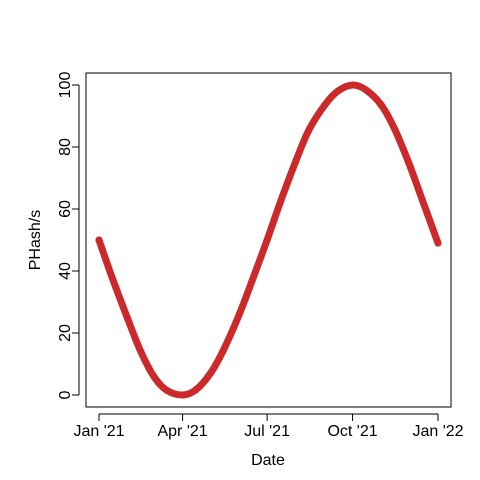 This screenshot has height=480, width=480. Describe the element at coordinates (268, 460) in the screenshot. I see `x-axis-title: Date` at that location.